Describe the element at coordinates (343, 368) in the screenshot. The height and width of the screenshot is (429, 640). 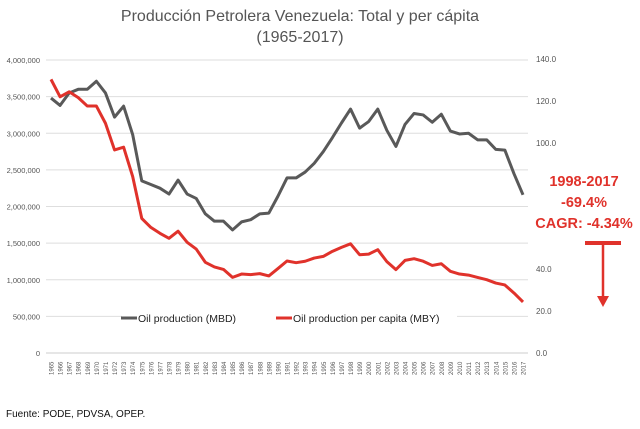
I see `x-tick-label: 1997` at that location.